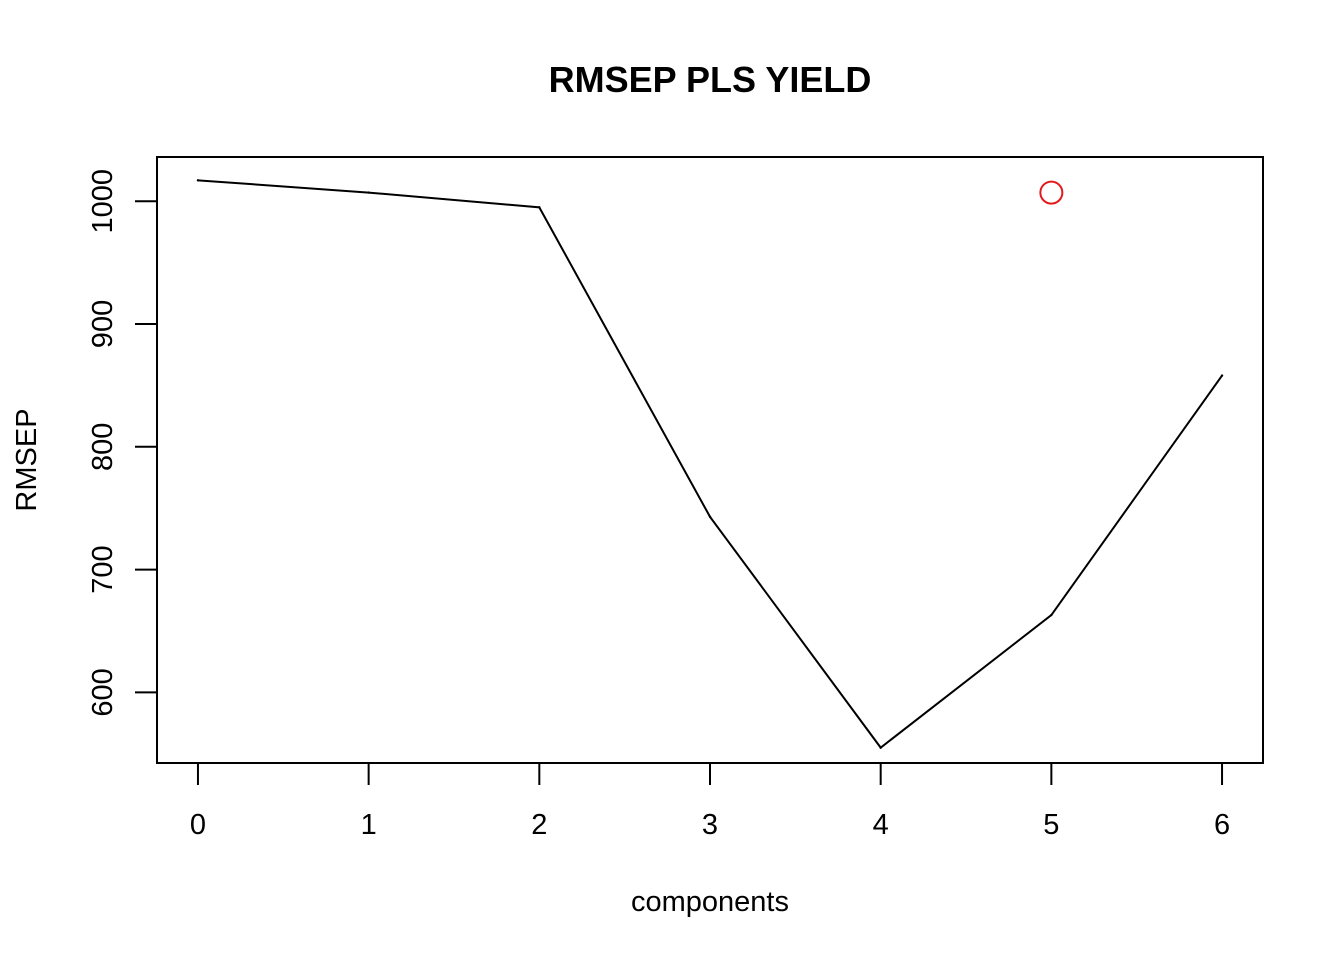 This screenshot has width=1344, height=965. What do you see at coordinates (710, 825) in the screenshot?
I see `x-tick-label: 3` at bounding box center [710, 825].